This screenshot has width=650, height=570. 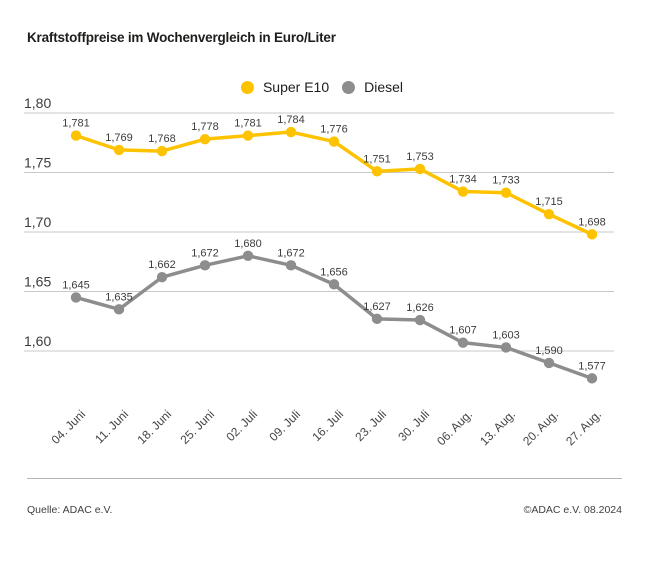 What do you see at coordinates (37, 103) in the screenshot?
I see `y-axis-tick-label: 1,80` at bounding box center [37, 103].